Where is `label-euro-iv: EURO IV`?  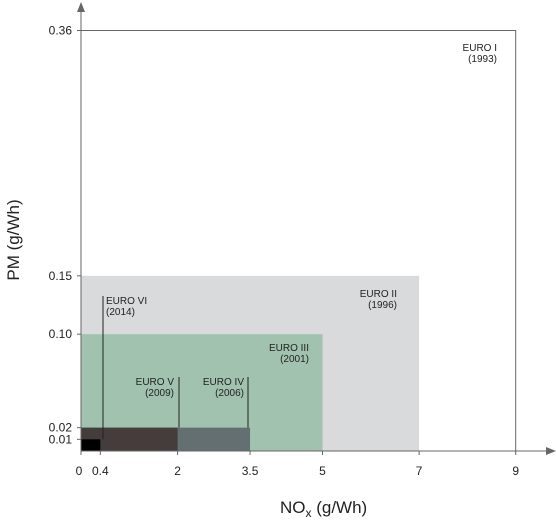 label-euro-iv: EURO IV is located at coordinates (223, 382).